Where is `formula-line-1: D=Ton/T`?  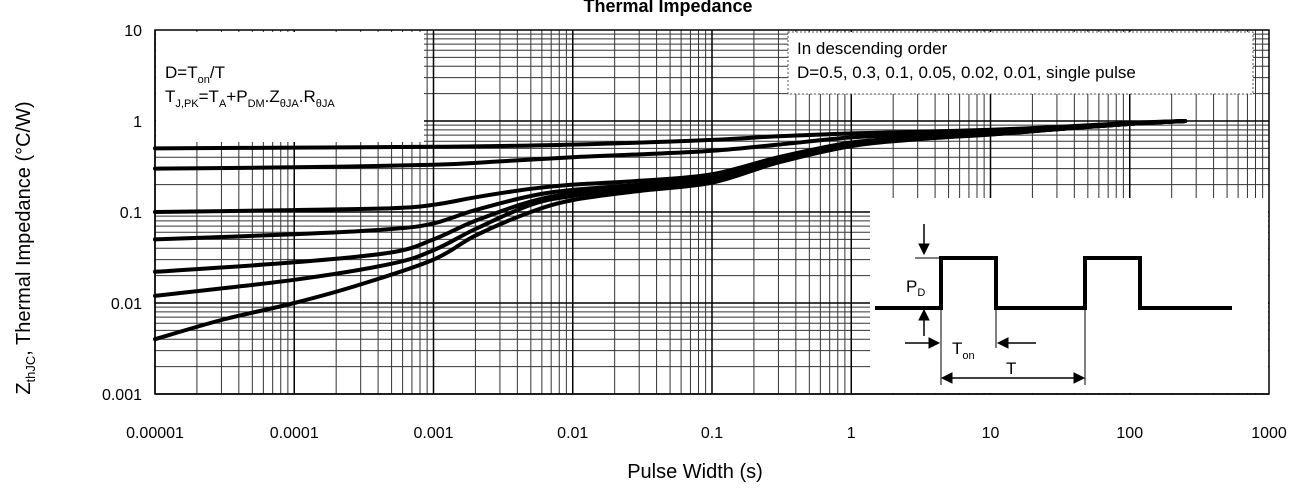 formula-line-1: D=Ton/T is located at coordinates (195, 74).